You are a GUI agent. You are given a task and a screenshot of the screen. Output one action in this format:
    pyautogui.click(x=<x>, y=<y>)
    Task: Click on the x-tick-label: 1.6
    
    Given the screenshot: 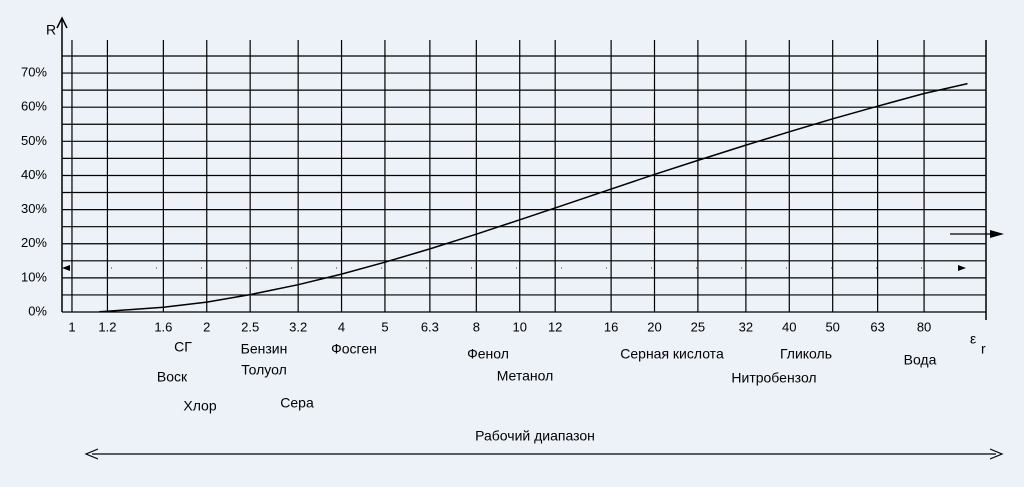 What is the action you would take?
    pyautogui.click(x=163, y=326)
    